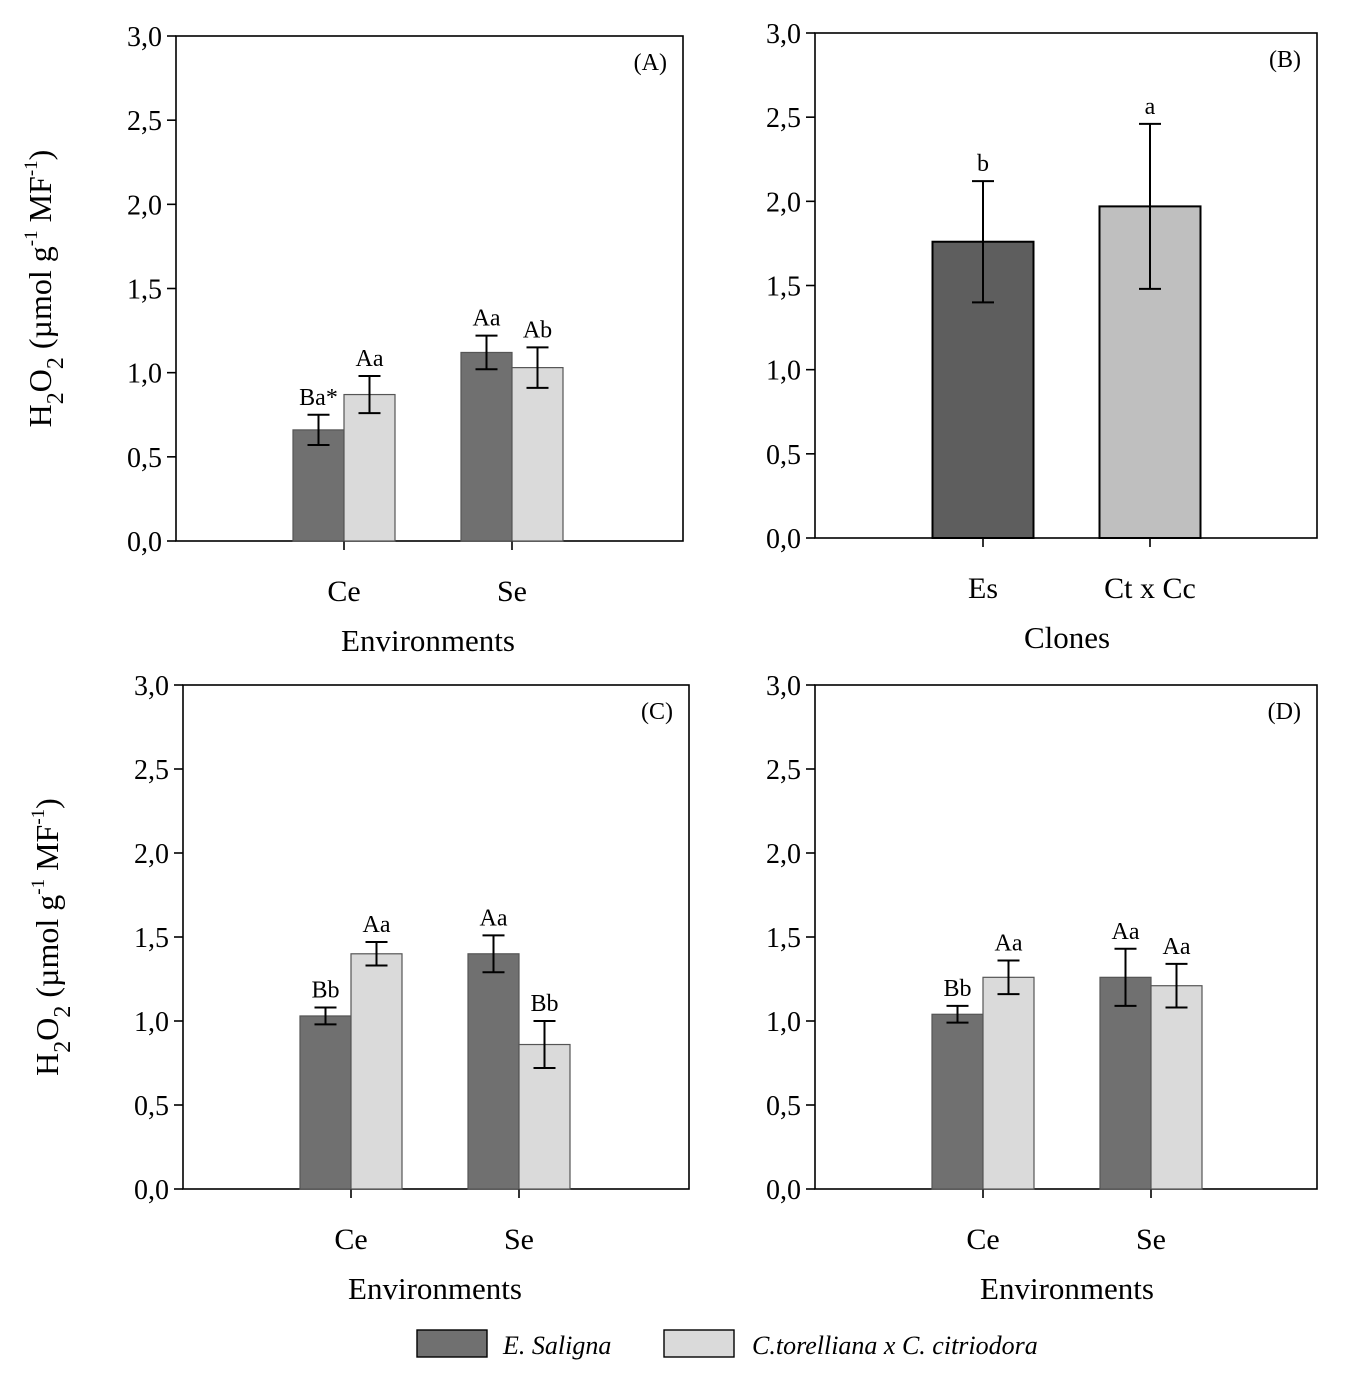  What do you see at coordinates (657, 712) in the screenshot?
I see `panel-label: (C)` at bounding box center [657, 712].